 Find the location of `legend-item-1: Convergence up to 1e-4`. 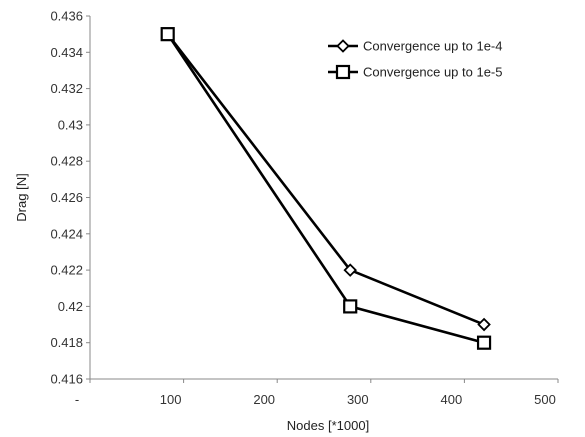

legend-item-1: Convergence up to 1e-4 is located at coordinates (415, 46).